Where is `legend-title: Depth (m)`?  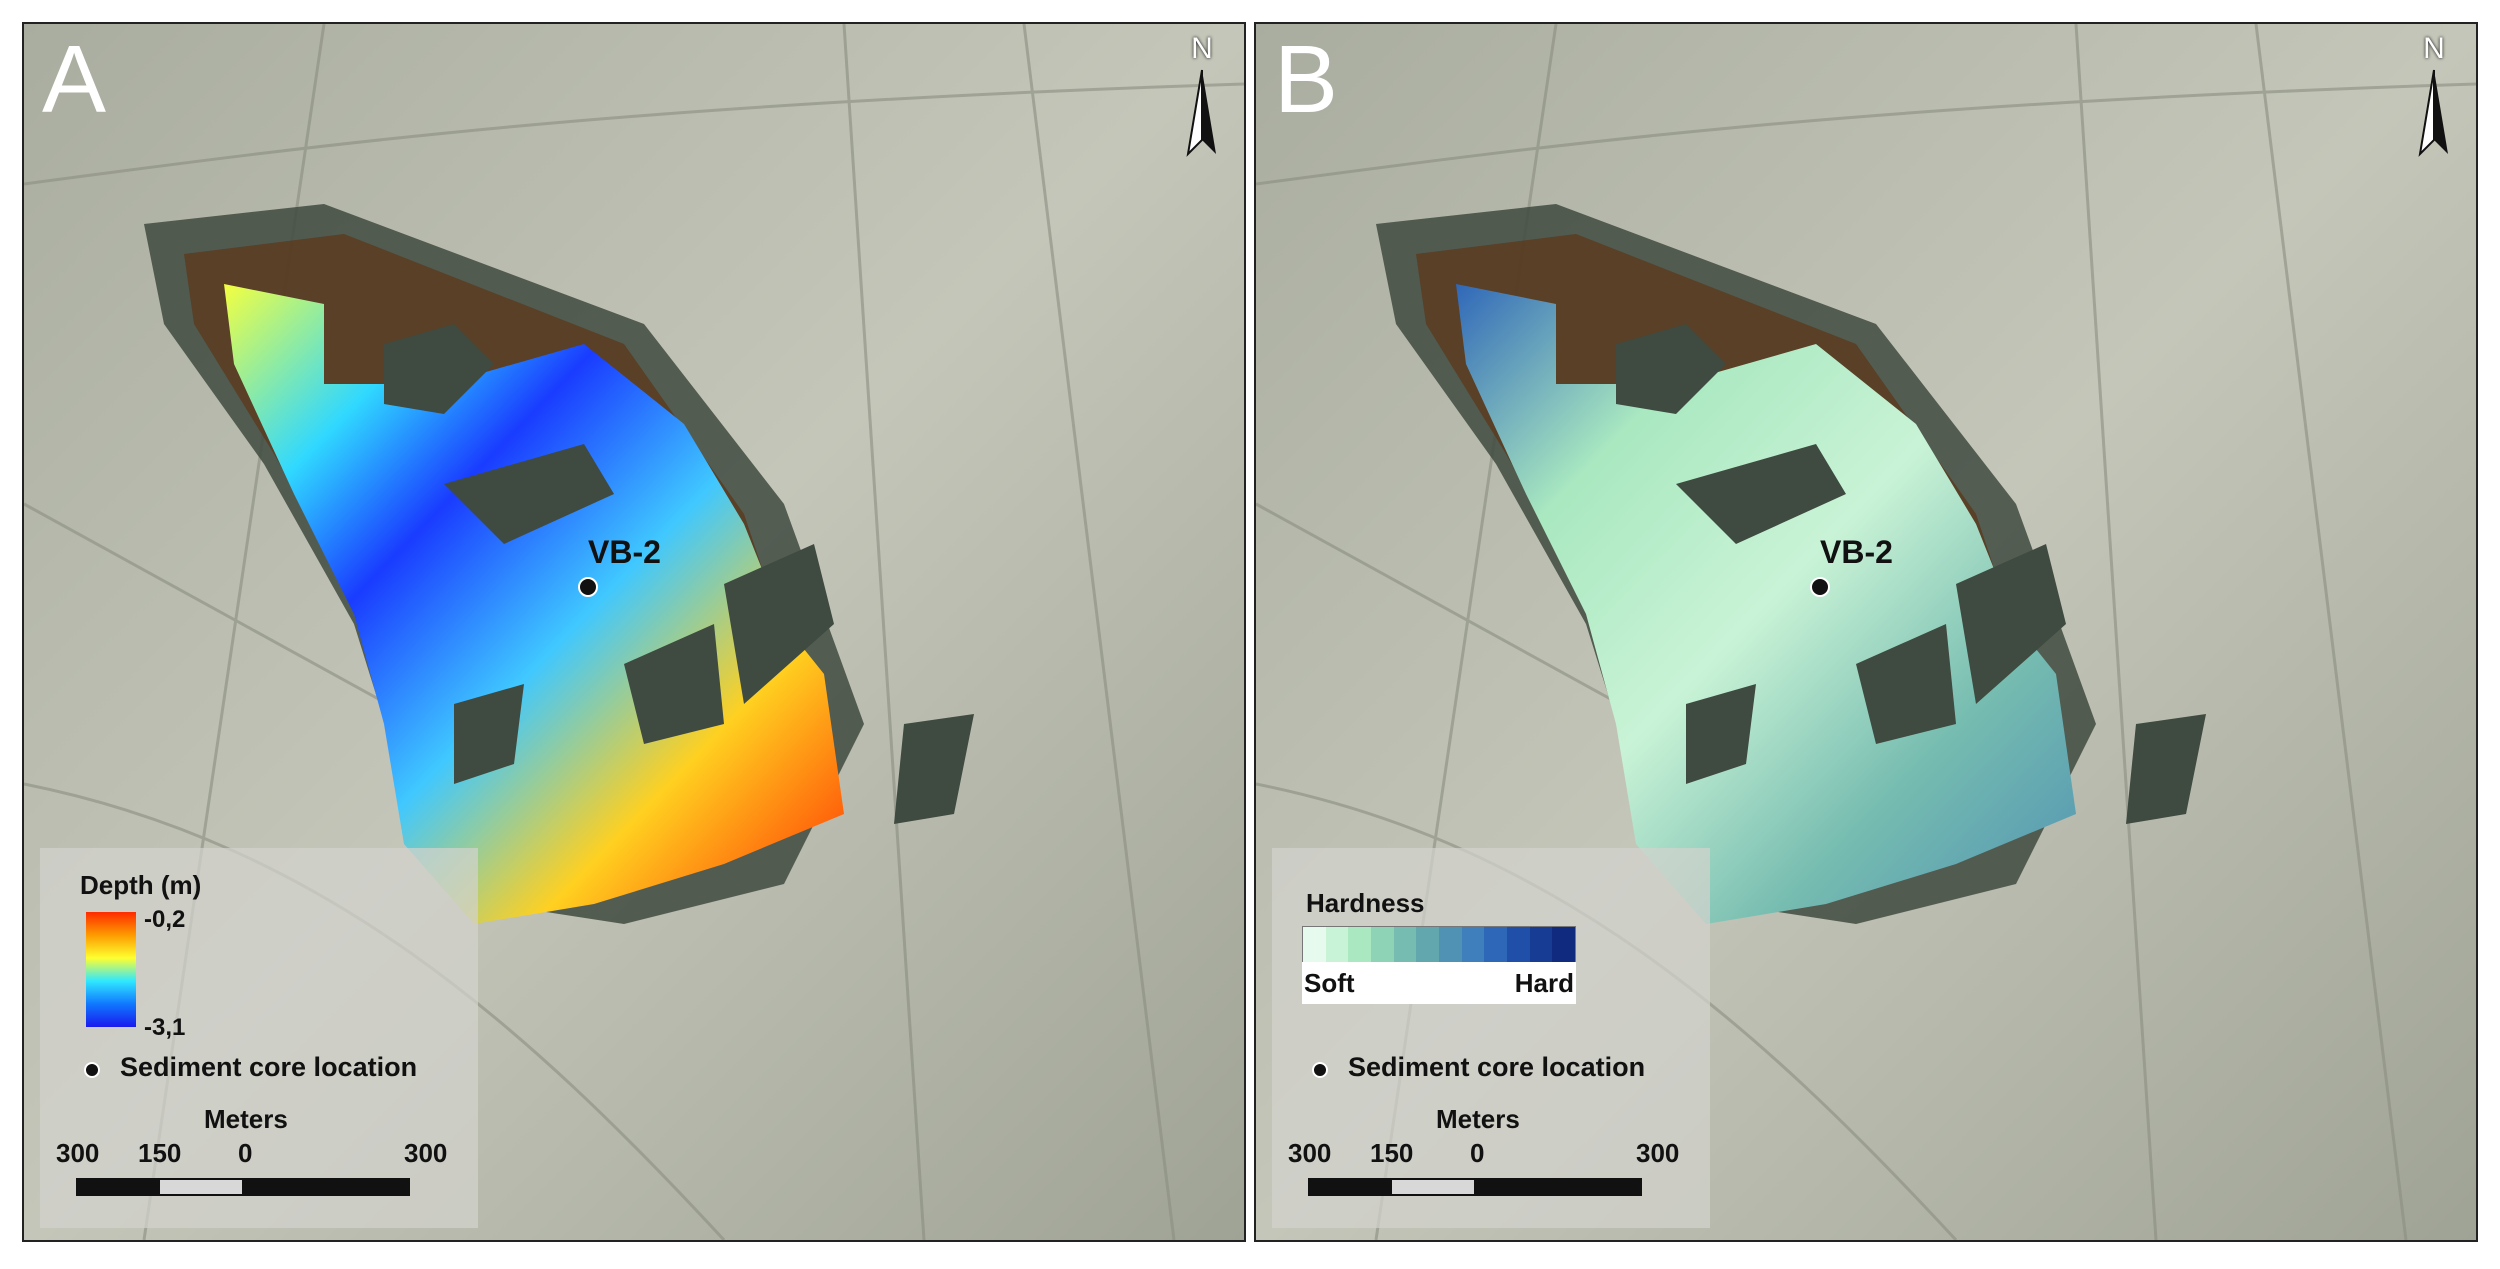
legend-title: Depth (m) is located at coordinates (141, 885).